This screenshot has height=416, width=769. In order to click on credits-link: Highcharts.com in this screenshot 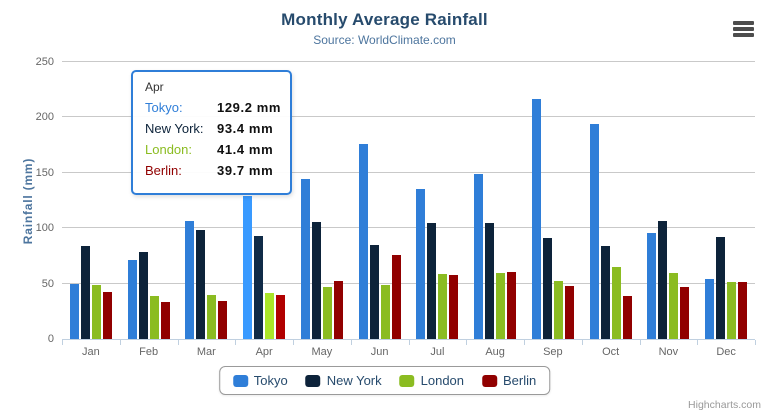, I will do `click(724, 405)`.